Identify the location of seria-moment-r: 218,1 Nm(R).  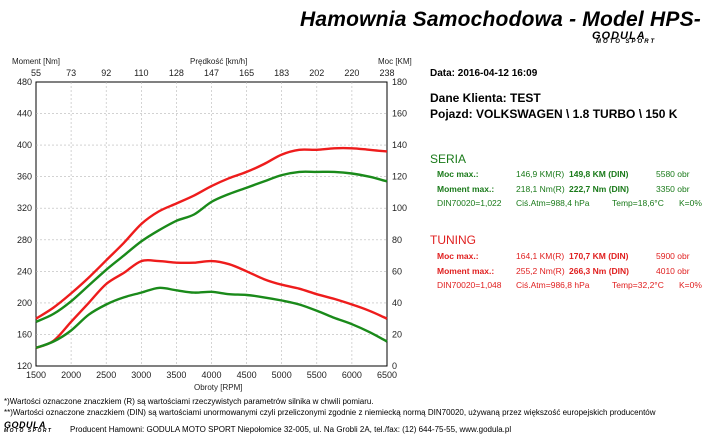
(540, 189).